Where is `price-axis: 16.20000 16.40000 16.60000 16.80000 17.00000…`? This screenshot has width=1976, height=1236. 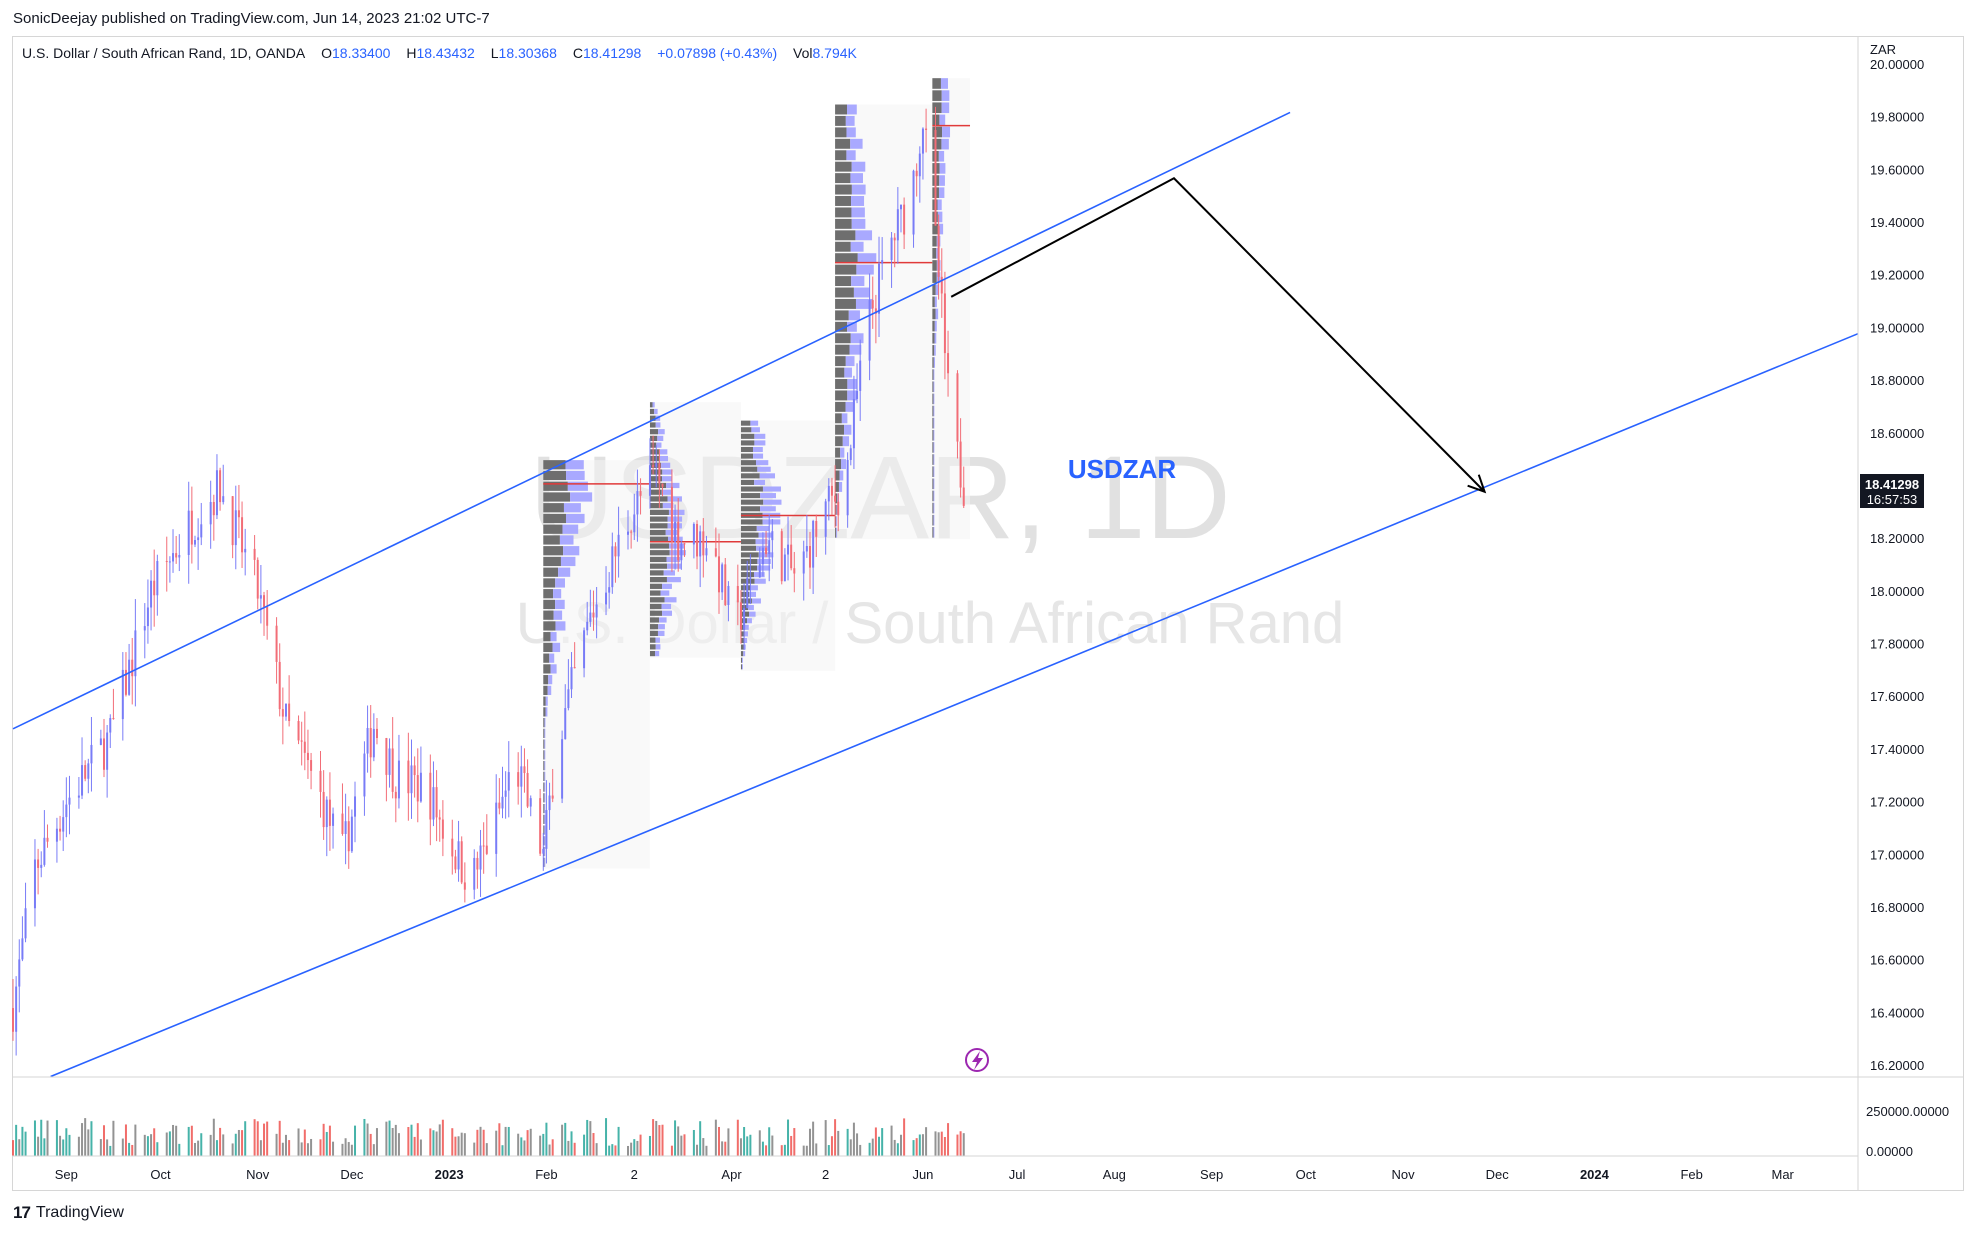 price-axis: 16.20000 16.40000 16.60000 16.80000 17.00000… is located at coordinates (1890, 613).